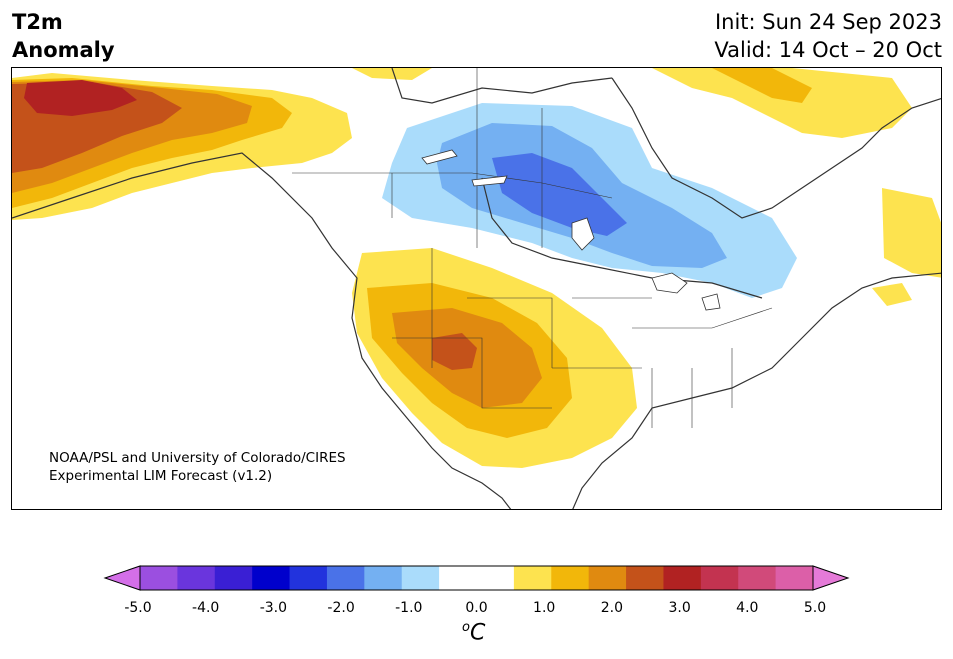  I want to click on title-type: Anomaly, so click(63, 50).